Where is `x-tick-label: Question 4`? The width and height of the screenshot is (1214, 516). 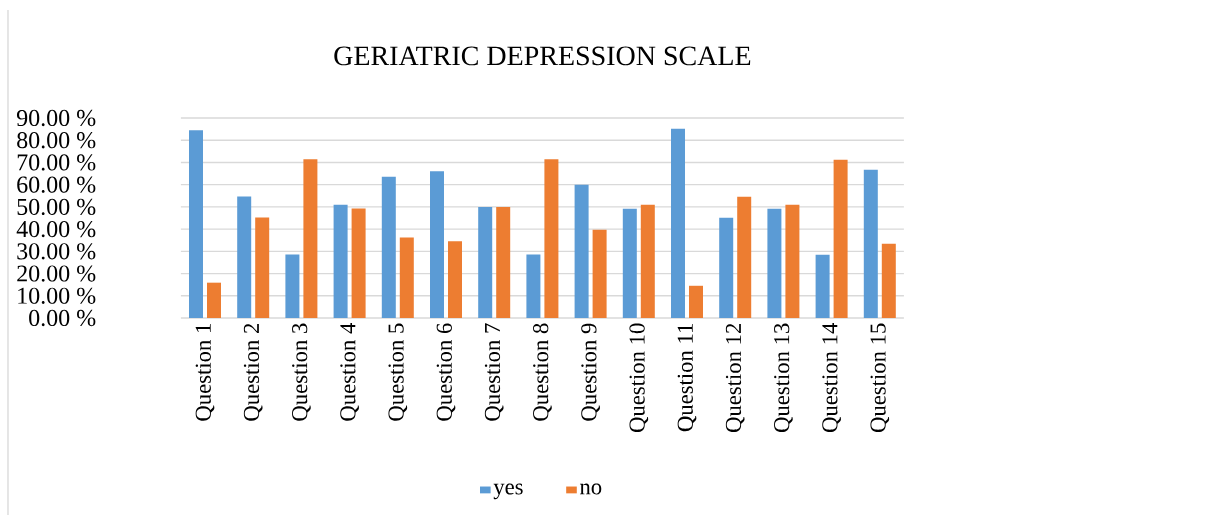
x-tick-label: Question 4 is located at coordinates (349, 372).